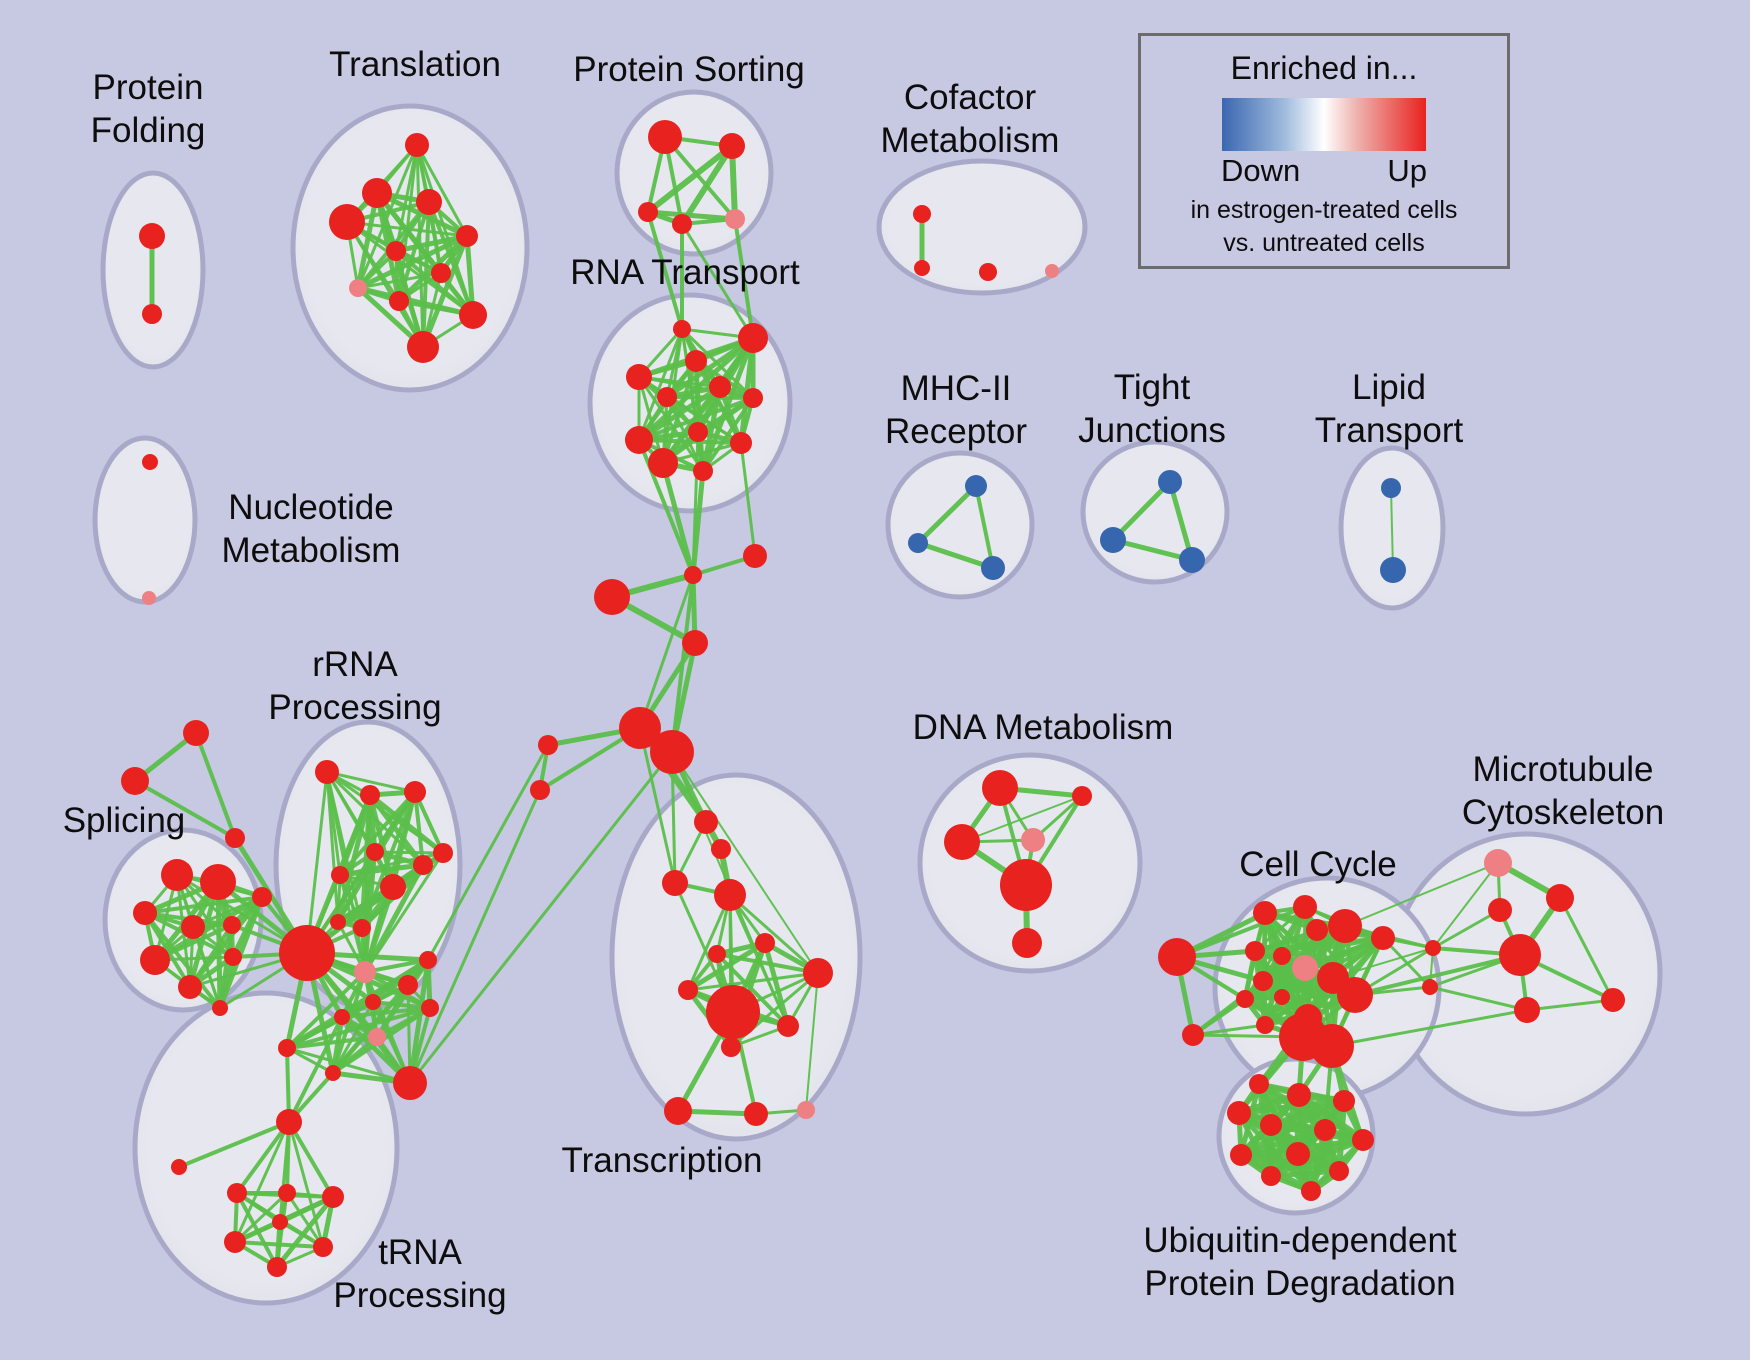 The image size is (1750, 1360). Describe the element at coordinates (148, 109) in the screenshot. I see `cluster-label-protein-folding: Protein Folding` at that location.